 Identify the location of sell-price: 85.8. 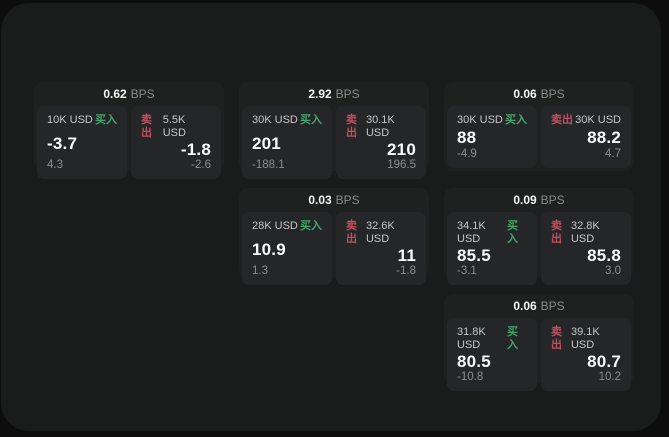
(604, 255).